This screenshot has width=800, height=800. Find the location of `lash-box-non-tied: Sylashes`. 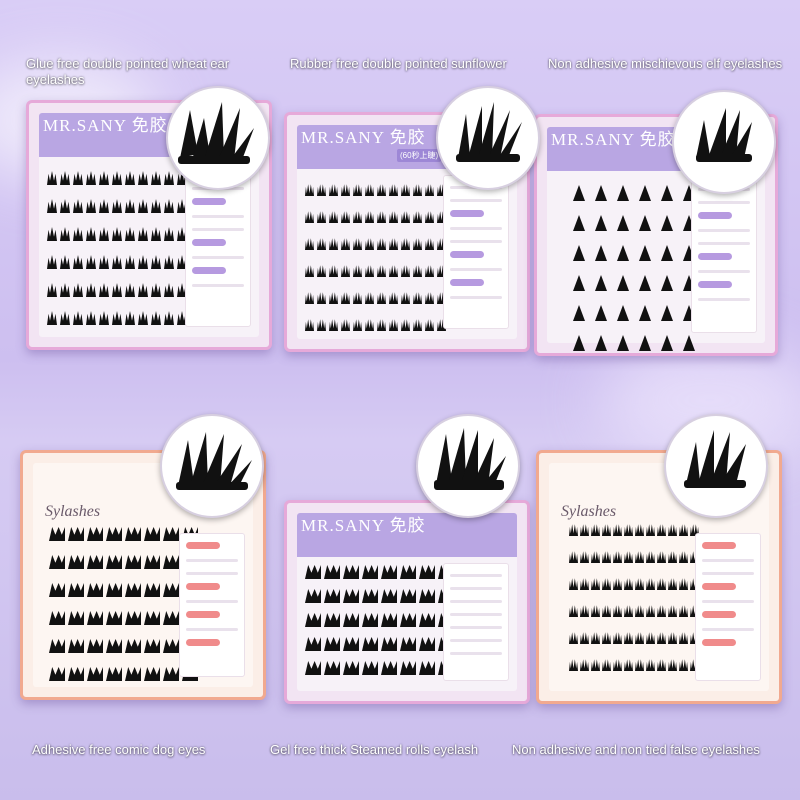

lash-box-non-tied: Sylashes is located at coordinates (659, 577).